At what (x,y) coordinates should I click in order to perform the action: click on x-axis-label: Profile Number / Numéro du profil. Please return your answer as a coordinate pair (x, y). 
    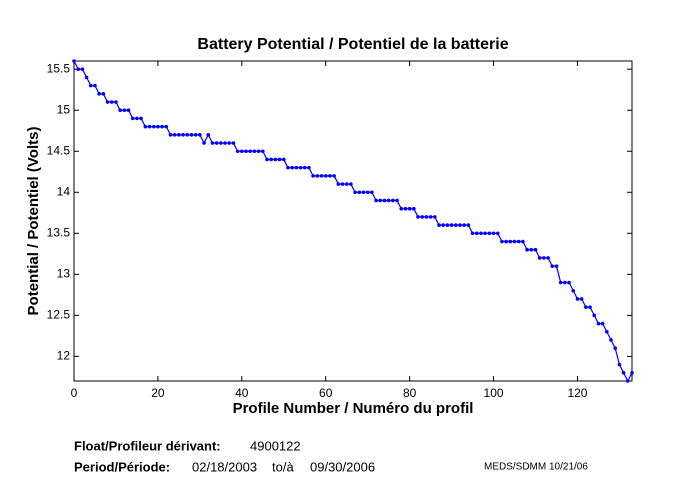
    Looking at the image, I should click on (353, 408).